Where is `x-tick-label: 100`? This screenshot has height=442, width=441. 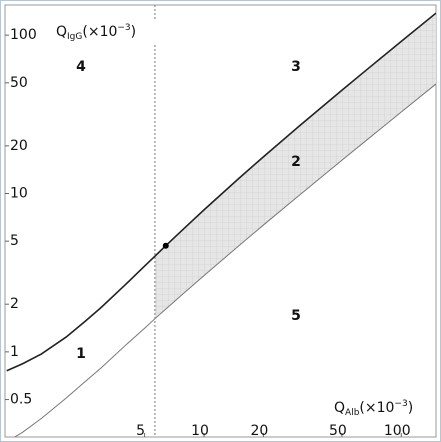 x-tick-label: 100 is located at coordinates (397, 431).